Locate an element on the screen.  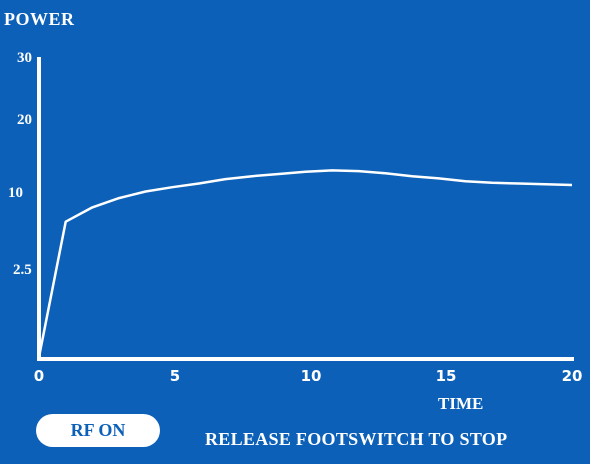
y-tick-label: 20 is located at coordinates (24, 120).